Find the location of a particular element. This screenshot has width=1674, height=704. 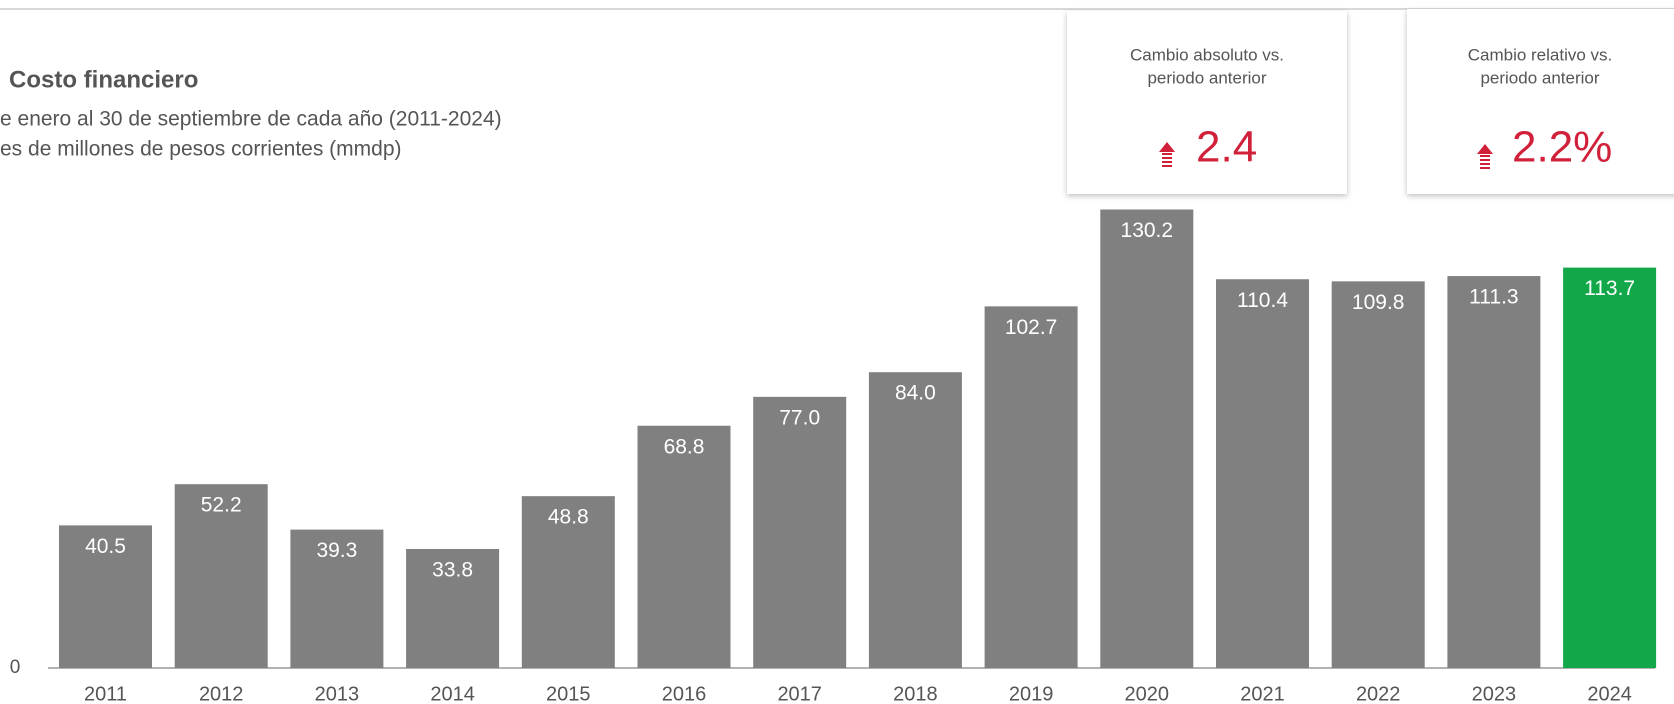

chart-title: Costo financiero is located at coordinates (103, 79).